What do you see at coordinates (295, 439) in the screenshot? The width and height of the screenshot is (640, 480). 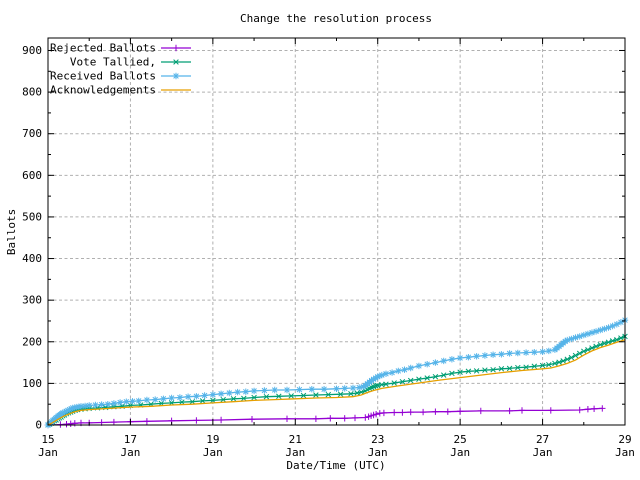 I see `x-tick-label: 21` at bounding box center [295, 439].